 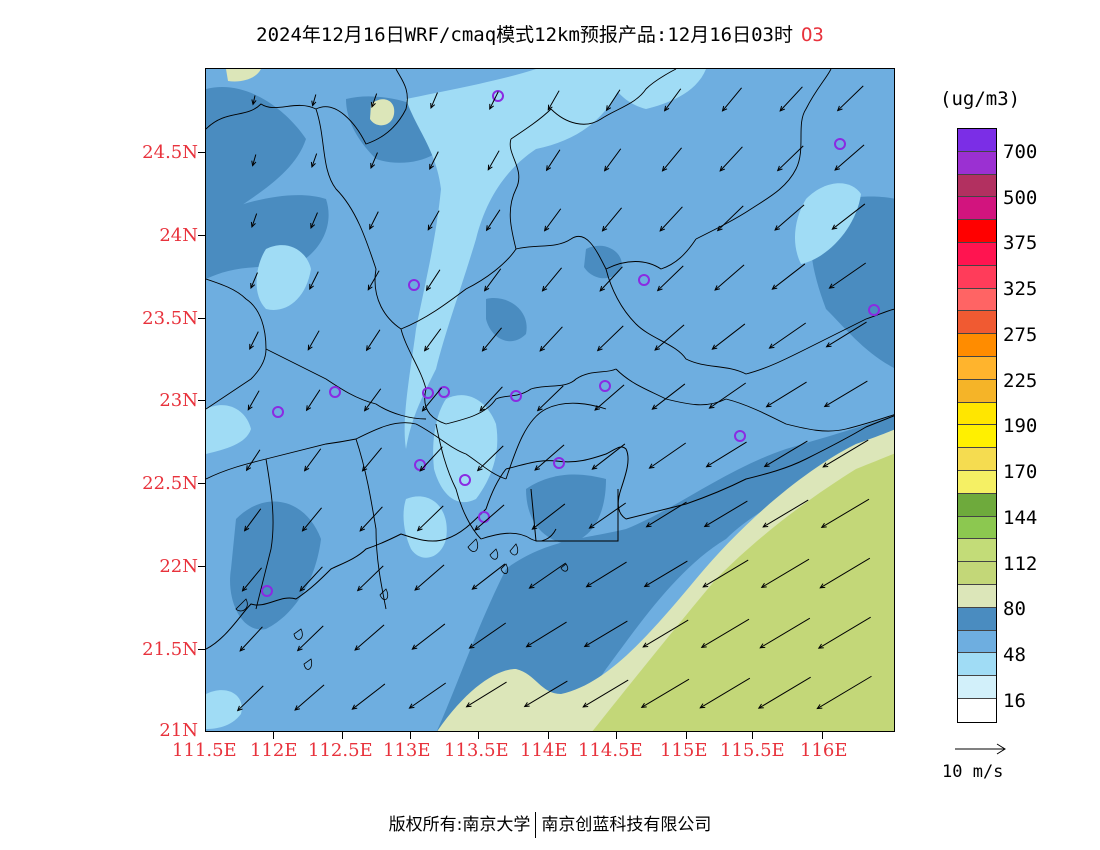 What do you see at coordinates (1014, 701) in the screenshot?
I see `legend-label: 16` at bounding box center [1014, 701].